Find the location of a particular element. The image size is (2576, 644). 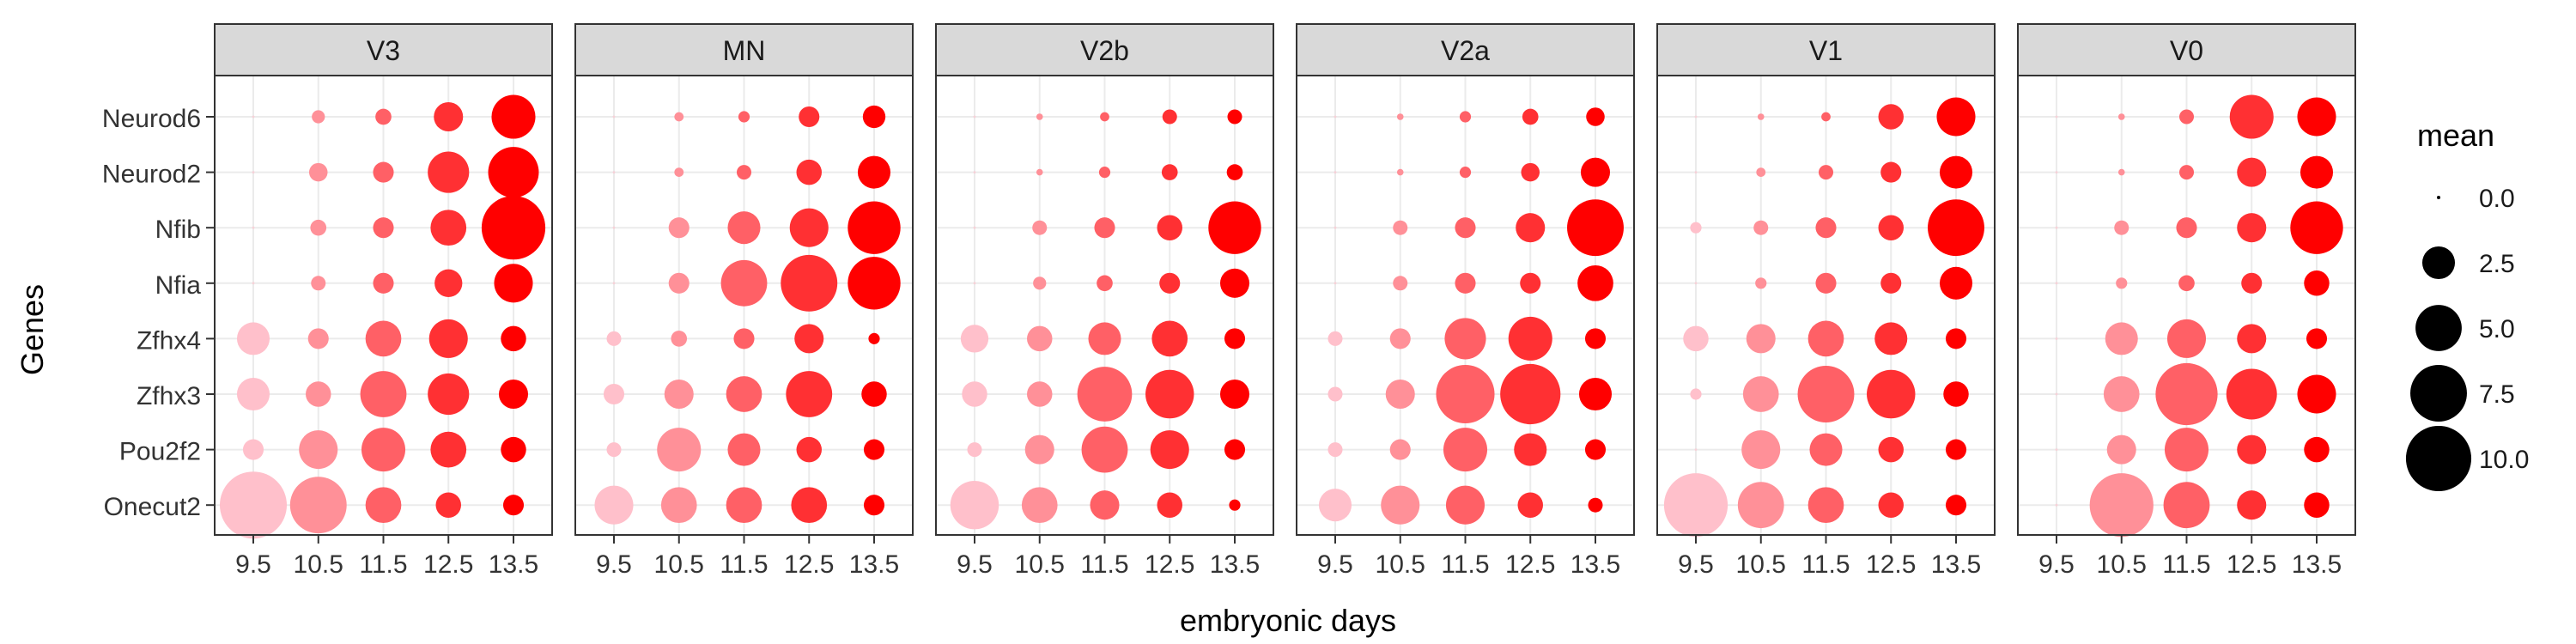

facet-panel: V2b 9.5 10.5 11.5 12.5 13.5 is located at coordinates (1104, 301).